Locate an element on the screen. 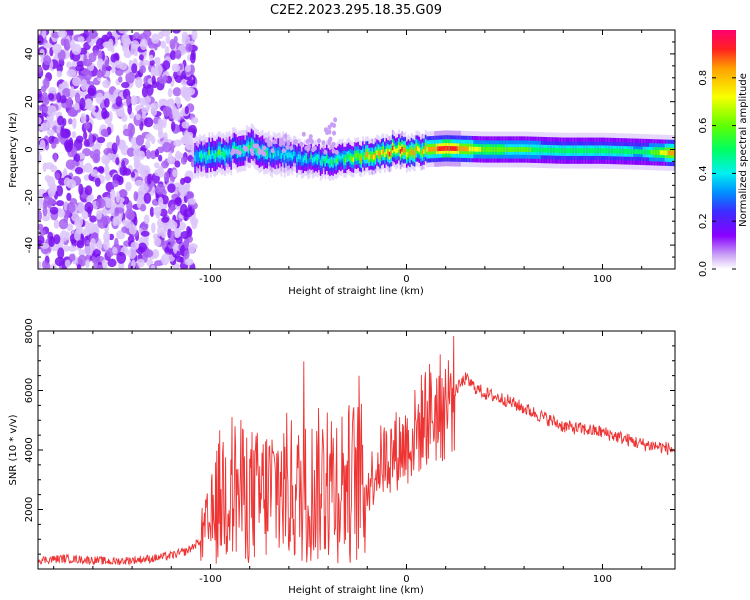  spec-xtick-label: 0 is located at coordinates (406, 279).